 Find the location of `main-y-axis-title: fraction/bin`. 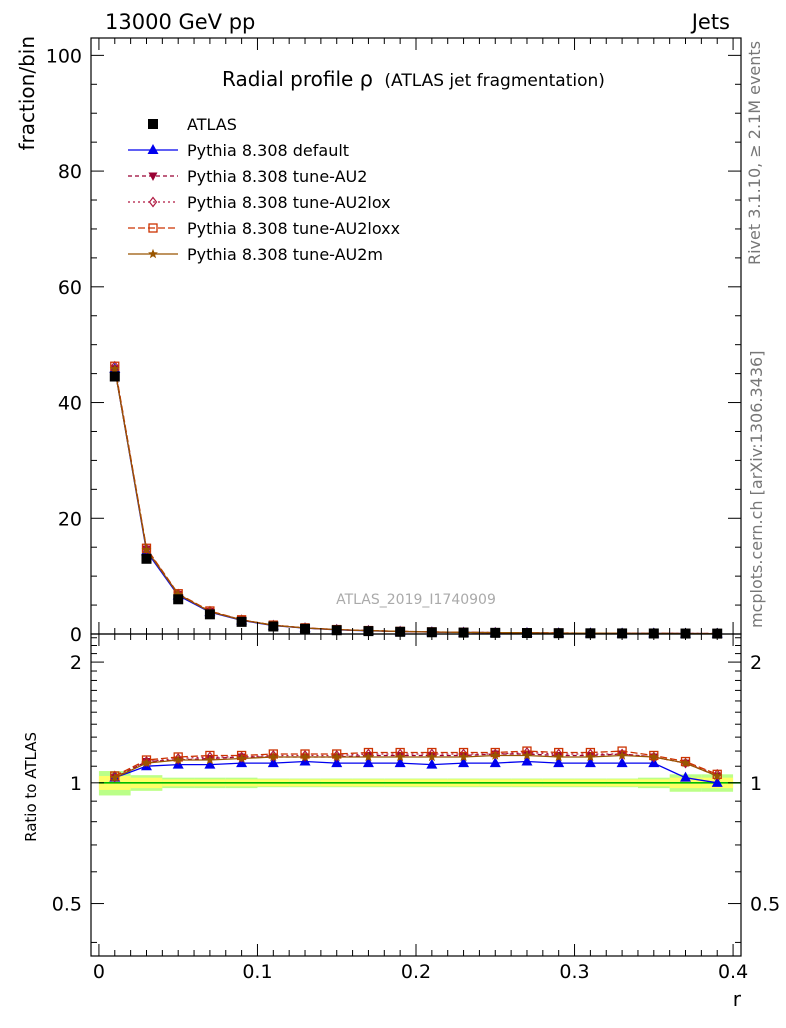

main-y-axis-title: fraction/bin is located at coordinates (27, 93).